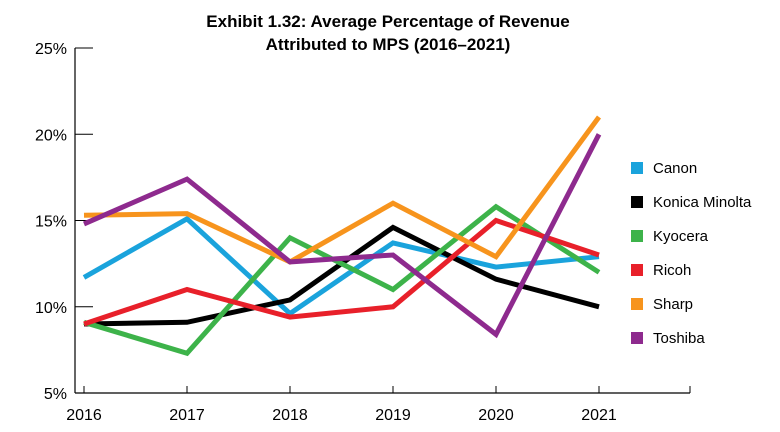  I want to click on x-tick-label: 2020, so click(496, 415).